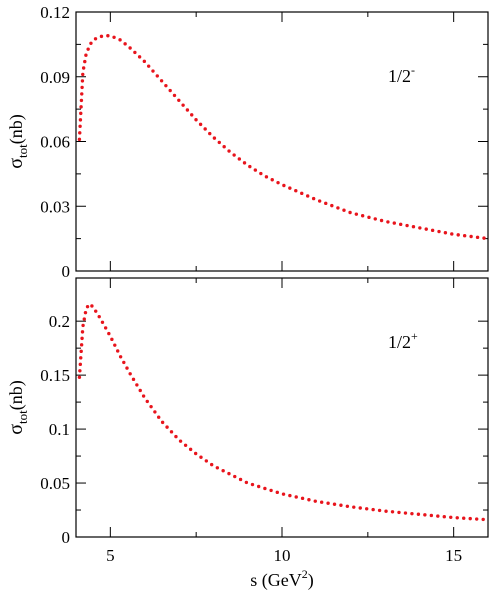  I want to click on y-tick-label: 0.1, so click(59, 429).